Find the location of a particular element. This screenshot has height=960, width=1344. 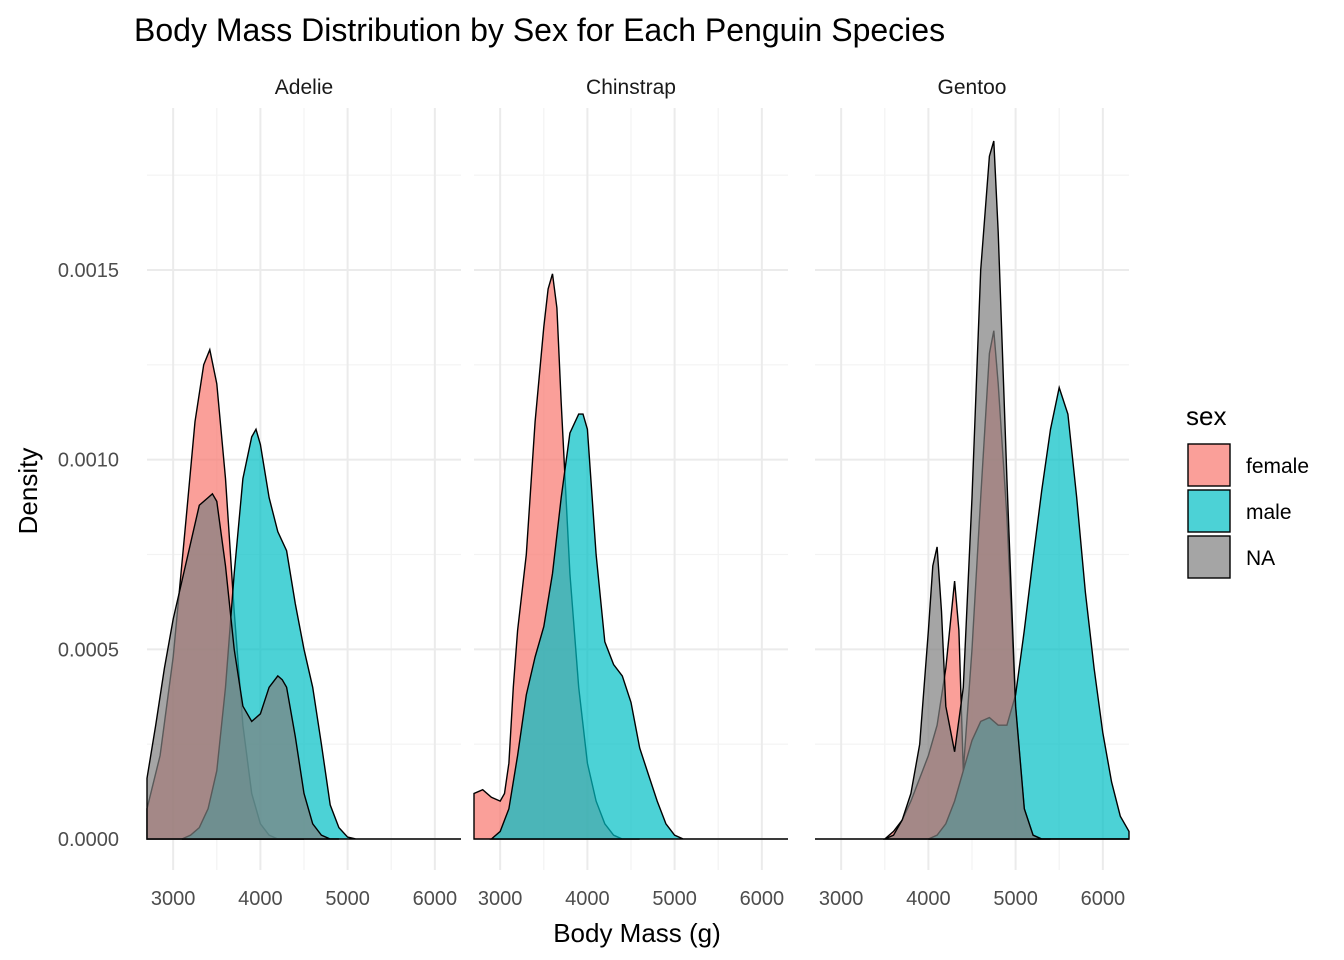

legend-label: NA is located at coordinates (1260, 558).